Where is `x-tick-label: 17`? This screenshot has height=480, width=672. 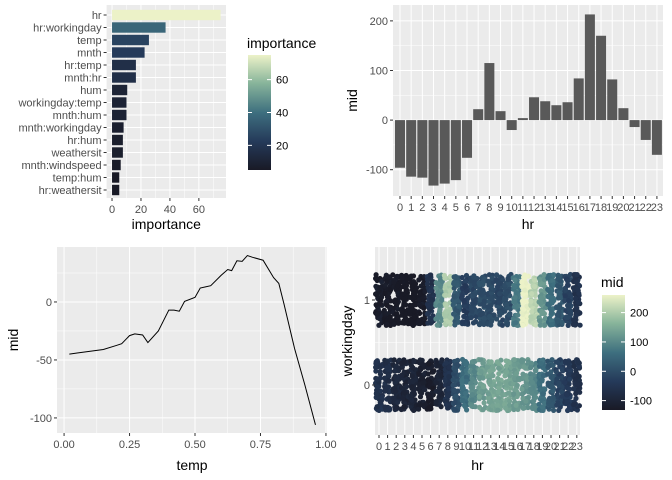
x-tick-label: 17 is located at coordinates (525, 447).